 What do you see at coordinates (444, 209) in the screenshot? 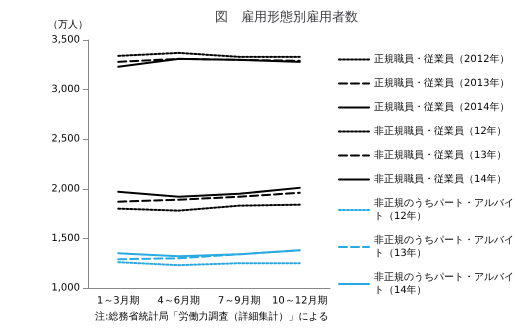
I see `legend-label: 非正規のうちパート・アルバイト（12年）` at bounding box center [444, 209].